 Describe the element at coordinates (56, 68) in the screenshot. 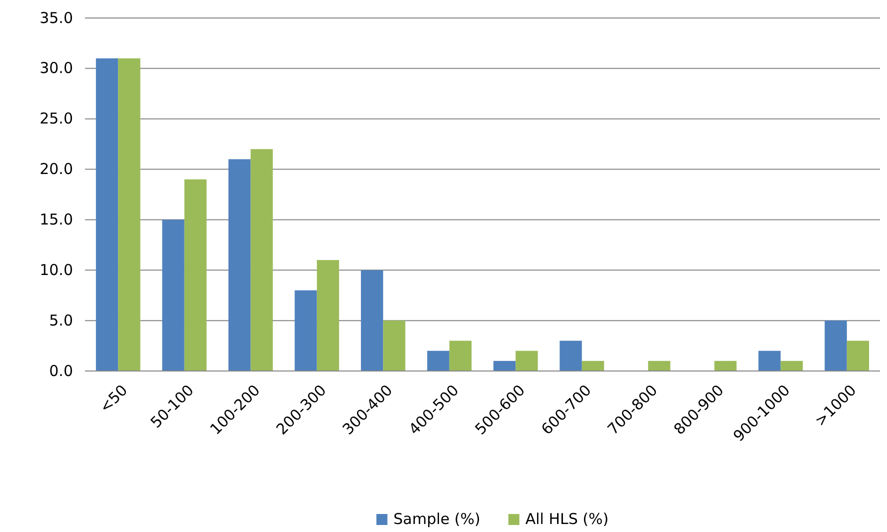

I see `y-tick-label: 30.0` at that location.